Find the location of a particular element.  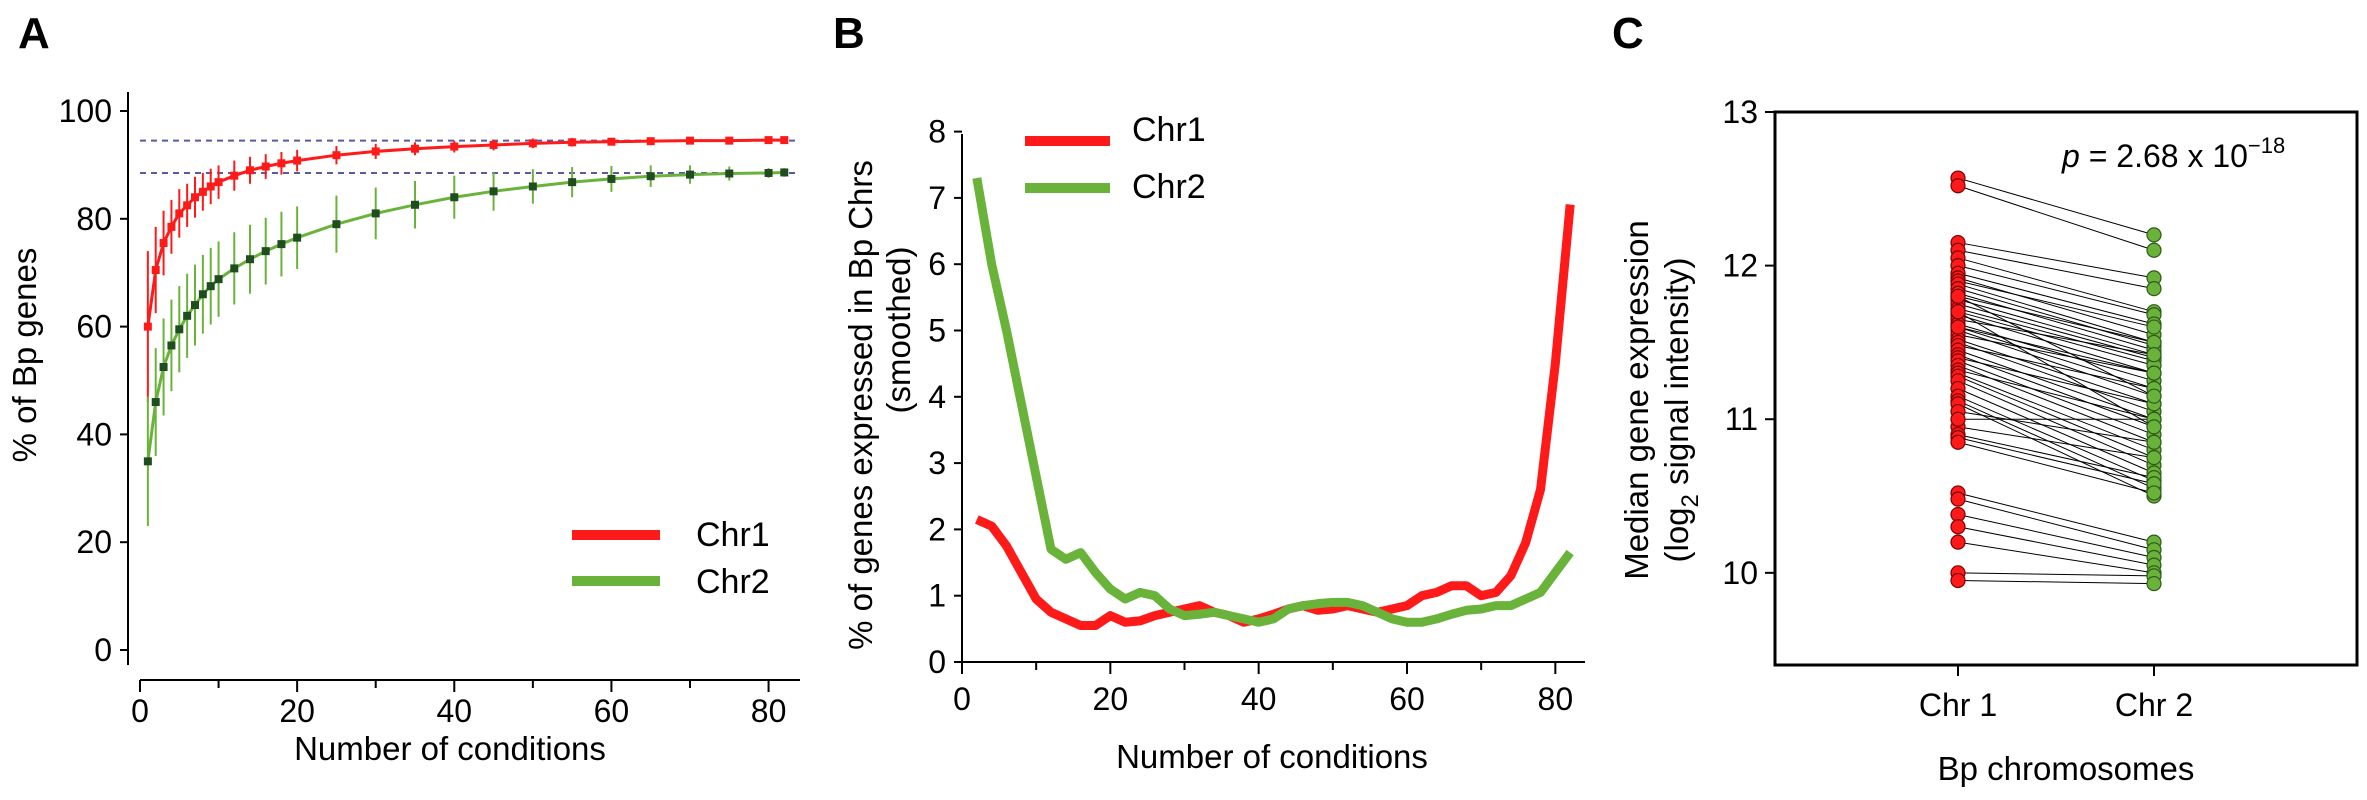

panel-c-p-equation: = 2.68 x 10 is located at coordinates (2164, 156).